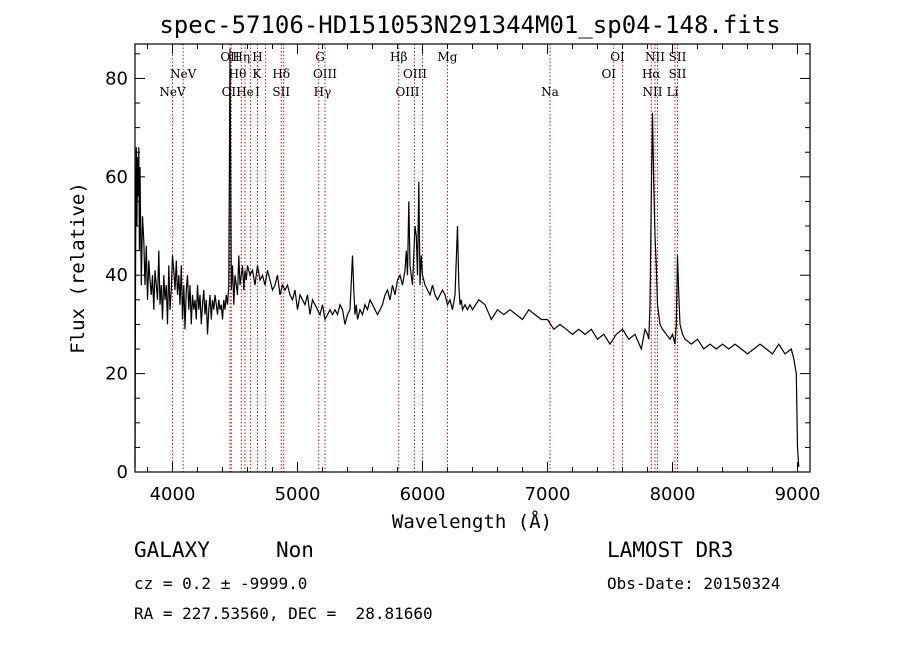 The image size is (900, 649). I want to click on object-subclass: Non, so click(295, 550).